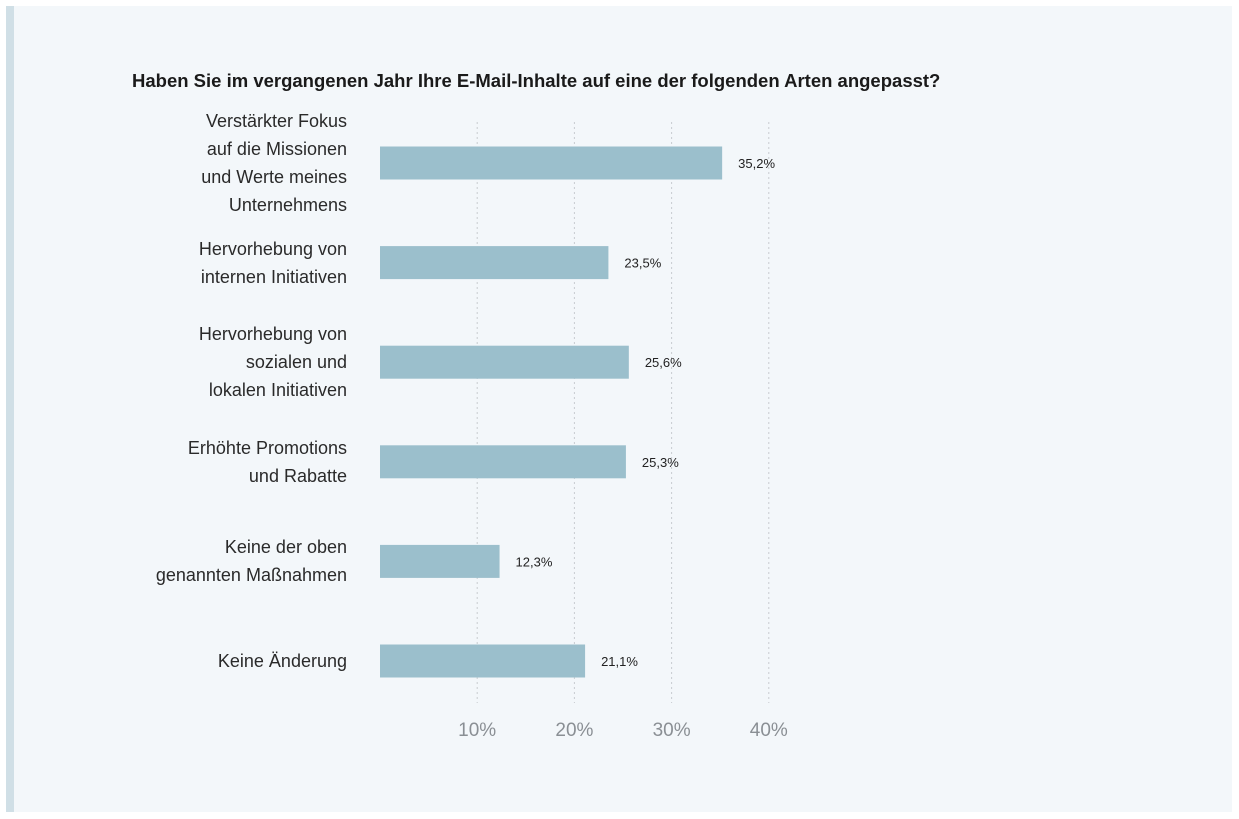 Image resolution: width=1239 pixels, height=819 pixels. I want to click on bar-value-label: 35,2%, so click(756, 163).